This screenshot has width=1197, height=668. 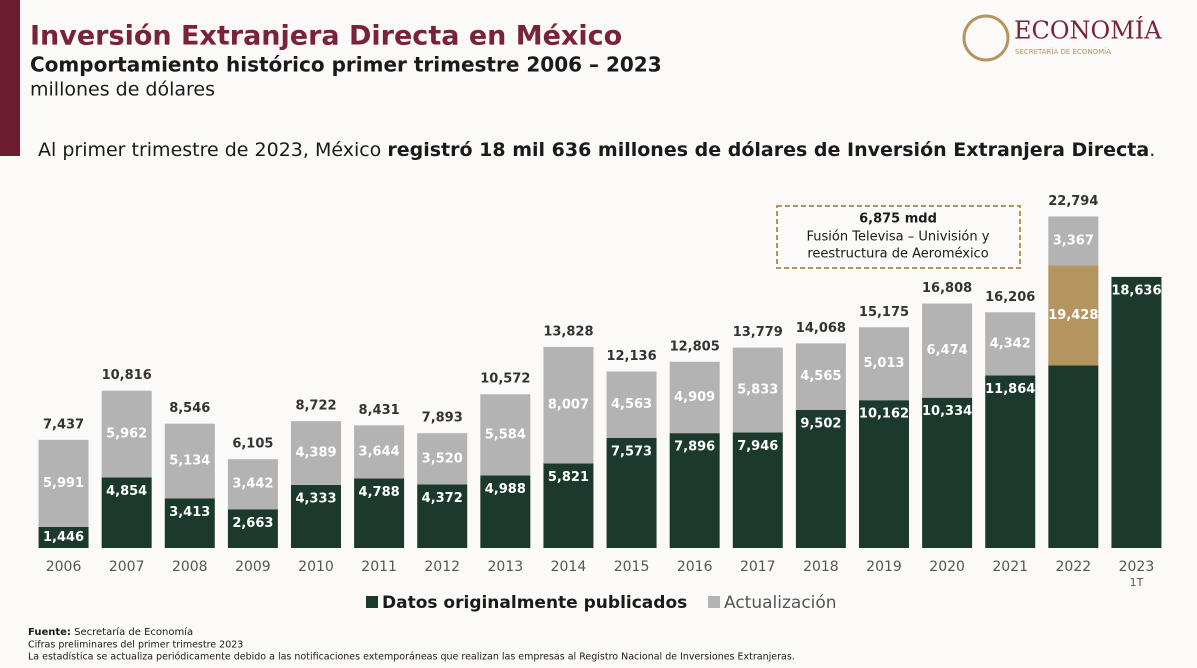 What do you see at coordinates (189, 461) in the screenshot?
I see `value-label: 5,134` at bounding box center [189, 461].